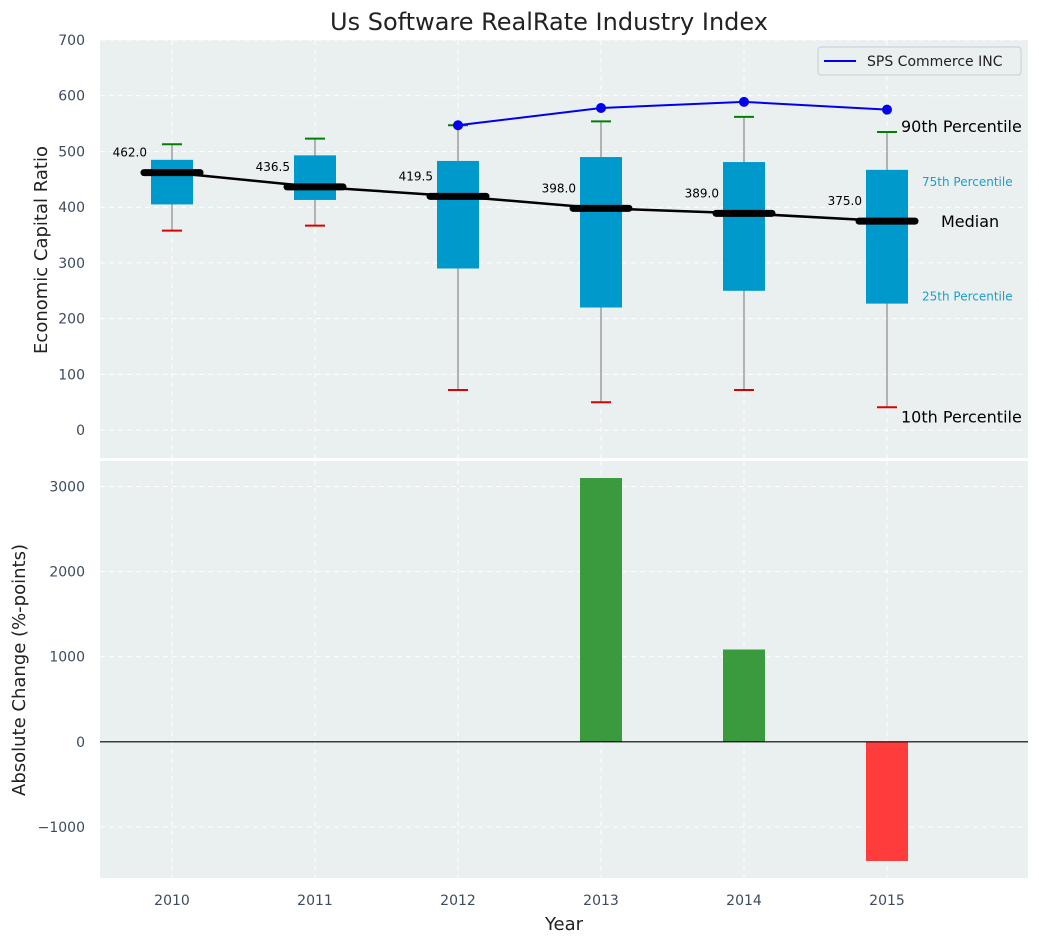 The width and height of the screenshot is (1039, 946). Describe the element at coordinates (967, 297) in the screenshot. I see `annotation-p25: 25th Percentile` at that location.